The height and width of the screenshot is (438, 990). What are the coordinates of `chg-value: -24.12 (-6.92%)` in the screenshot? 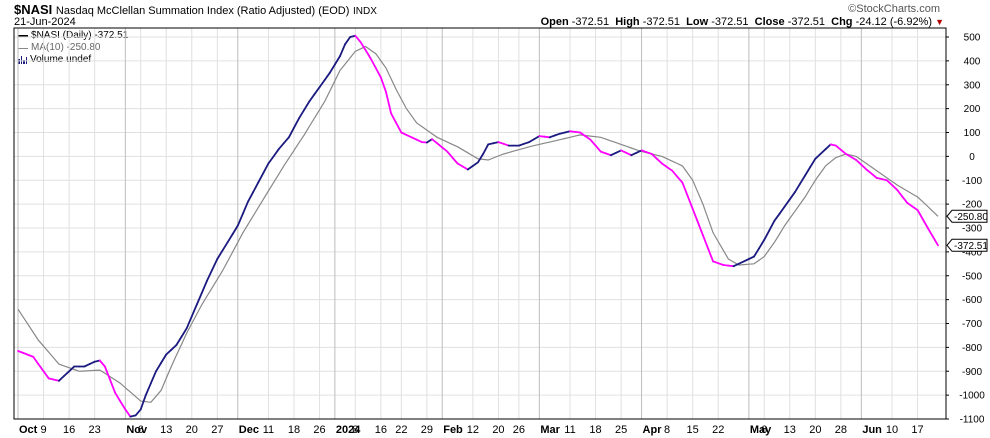 It's located at (894, 22).